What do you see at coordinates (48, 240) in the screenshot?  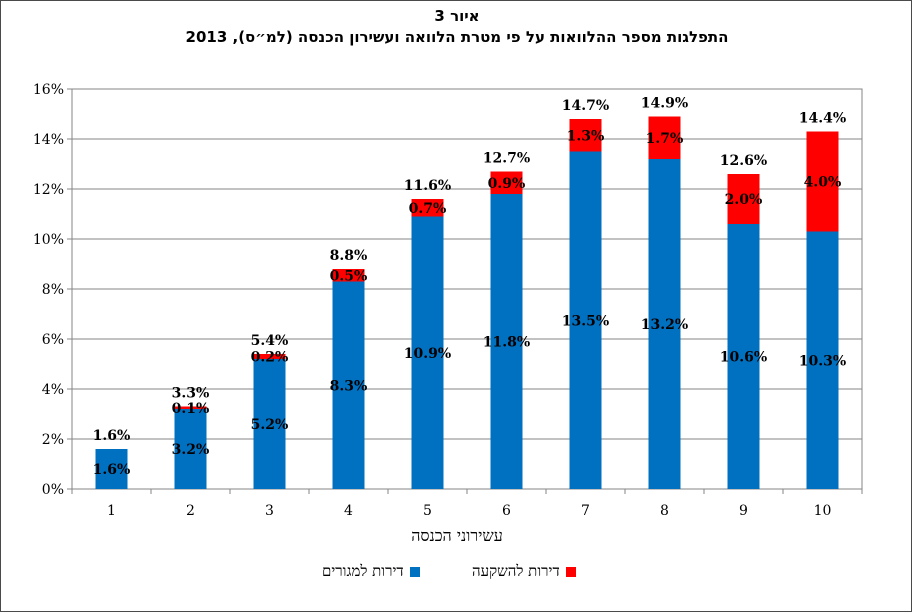 I see `y-tick-label: 10%` at bounding box center [48, 240].